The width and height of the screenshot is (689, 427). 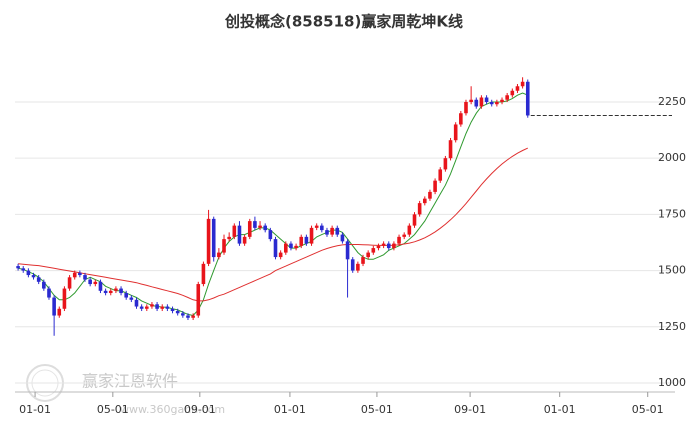 What do you see at coordinates (672, 157) in the screenshot?
I see `y-tick-label: 2000` at bounding box center [672, 157].